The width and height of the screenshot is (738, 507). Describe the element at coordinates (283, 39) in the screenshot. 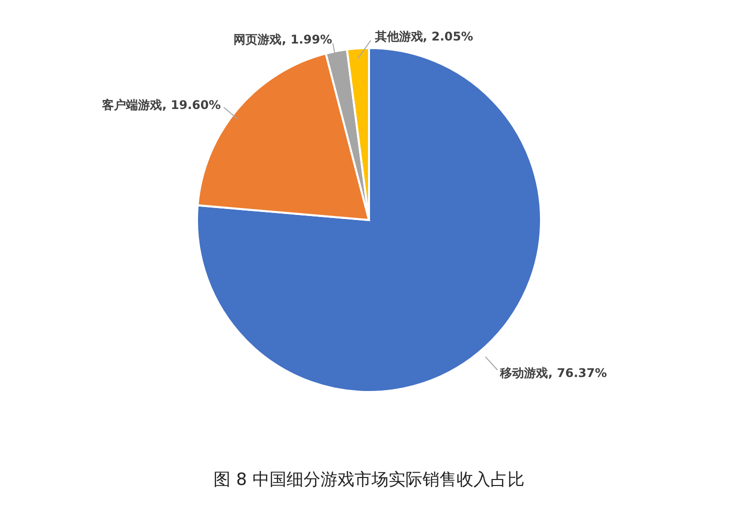

I see `slice-label: 网页游戏, 1.99%` at that location.